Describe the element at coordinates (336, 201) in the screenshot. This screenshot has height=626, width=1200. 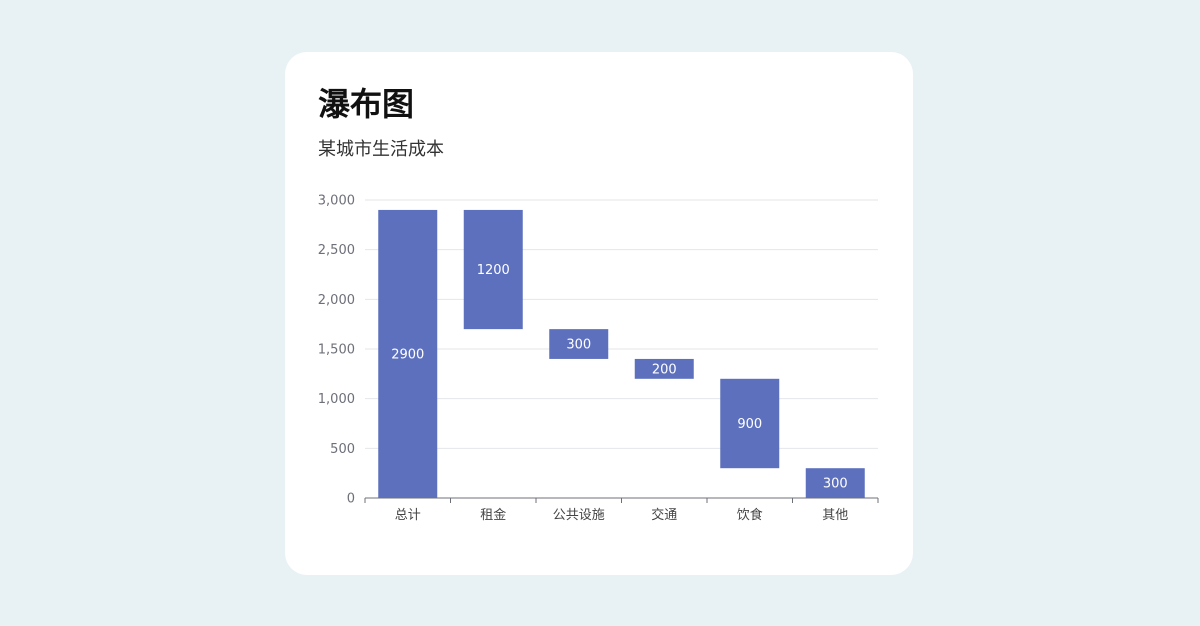
I see `y-tick-label: 3,000` at that location.